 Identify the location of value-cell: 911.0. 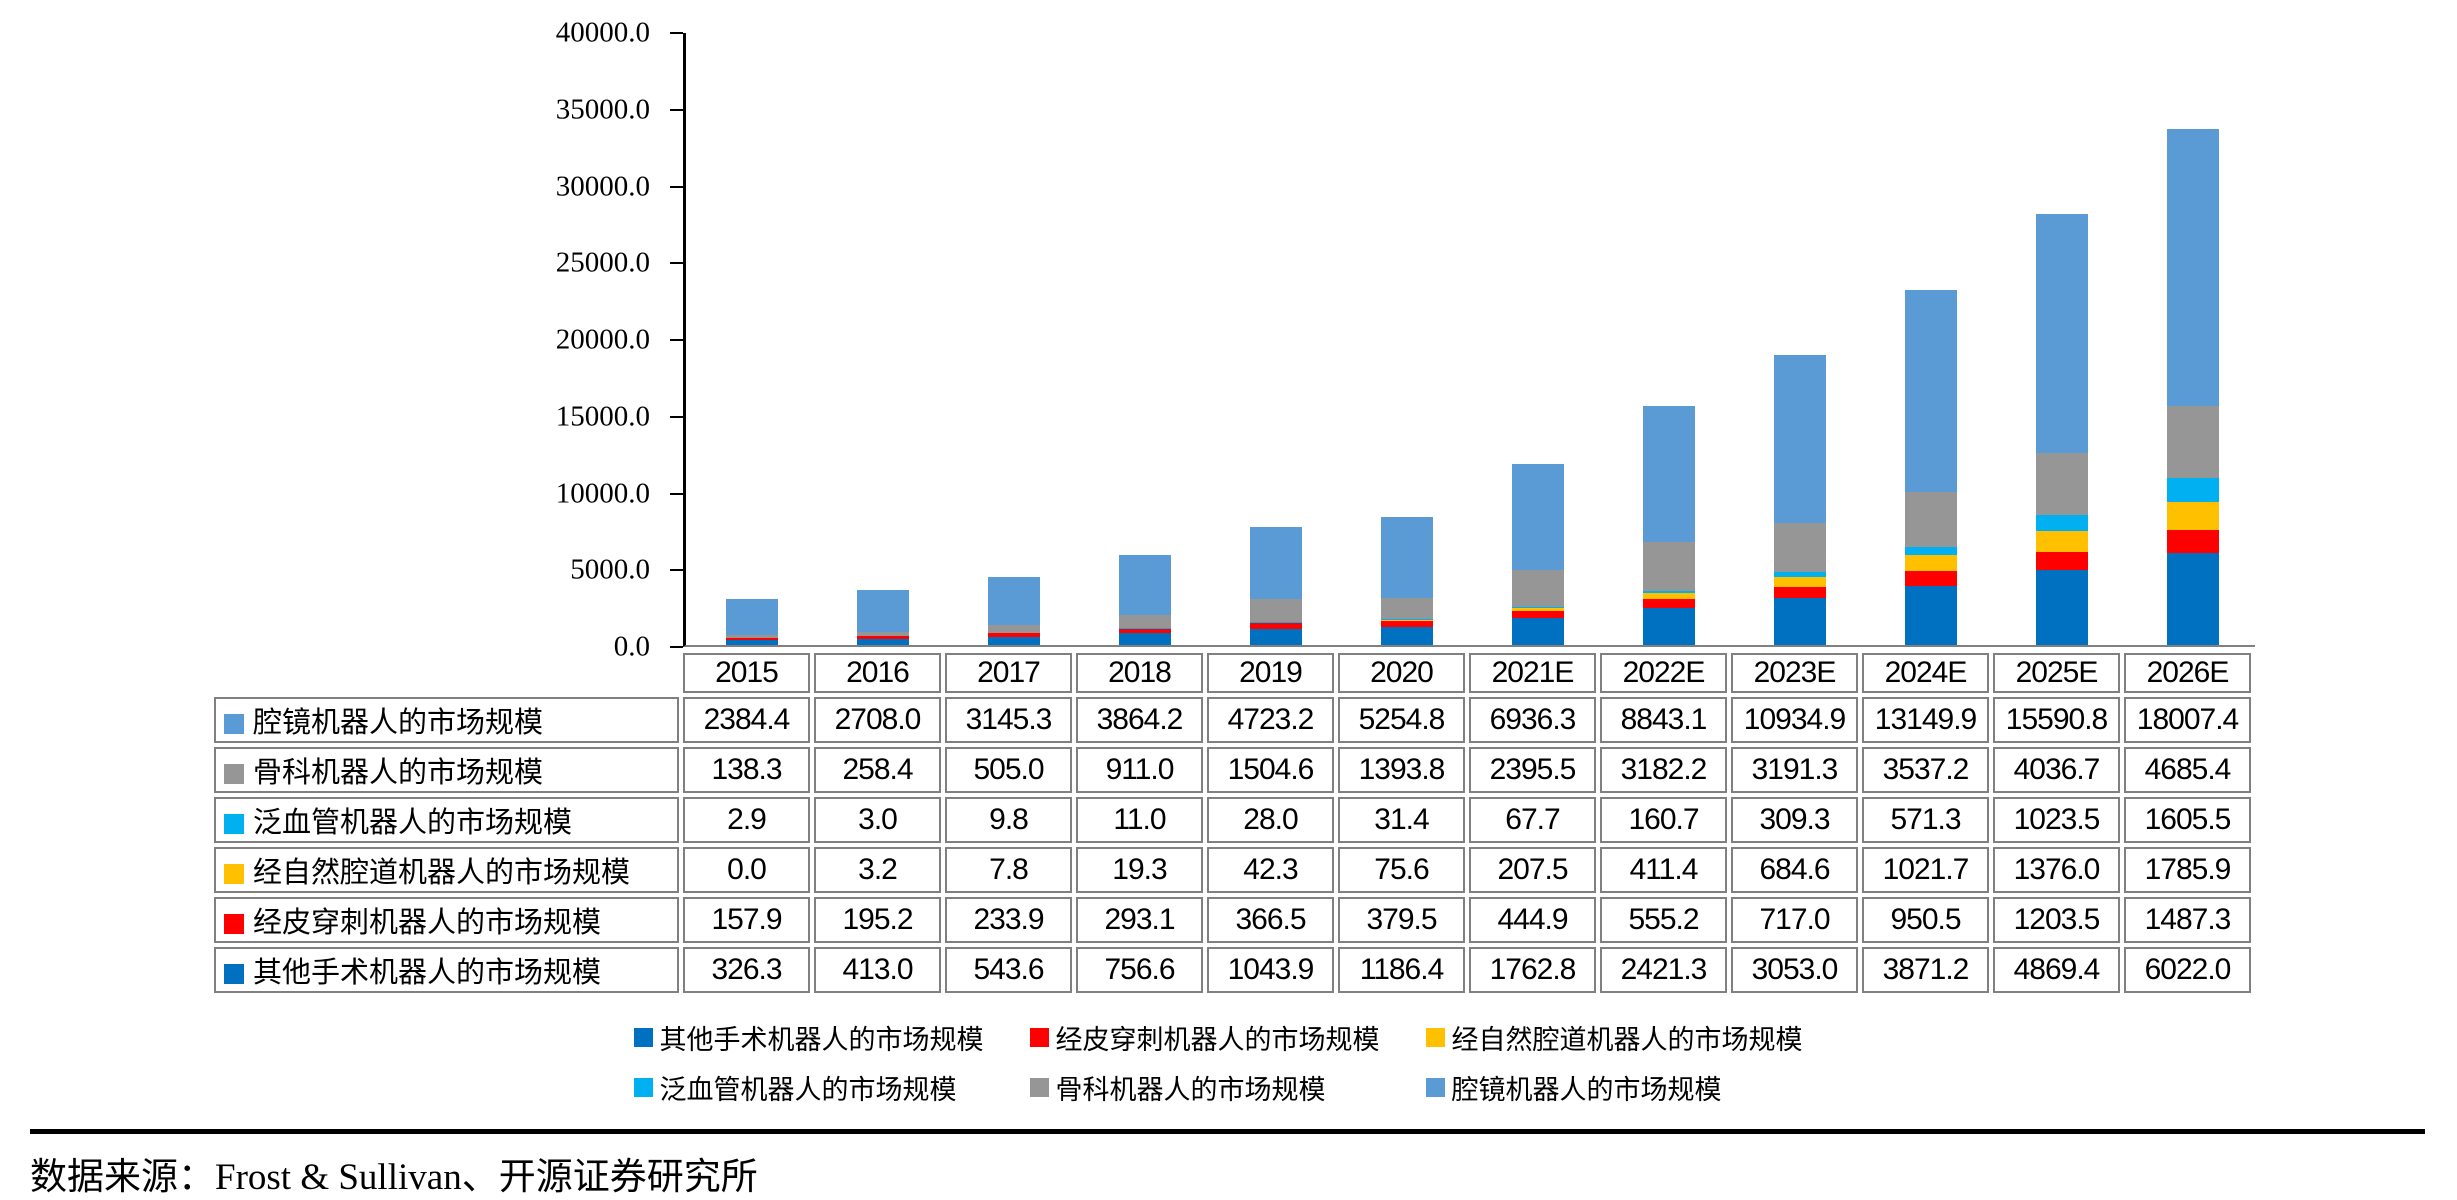
(1139, 770).